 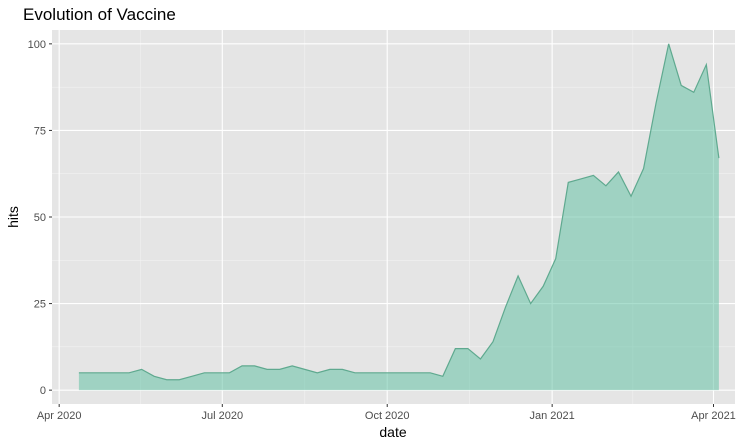 I want to click on x-tick-label: Oct 2020, so click(x=387, y=416).